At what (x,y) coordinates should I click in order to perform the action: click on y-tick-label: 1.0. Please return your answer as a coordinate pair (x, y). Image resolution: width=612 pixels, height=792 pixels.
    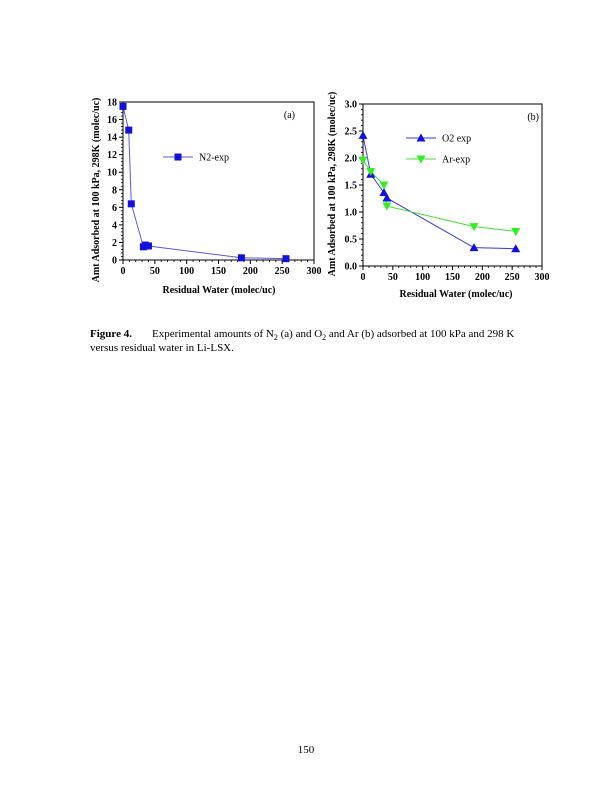
    Looking at the image, I should click on (351, 213).